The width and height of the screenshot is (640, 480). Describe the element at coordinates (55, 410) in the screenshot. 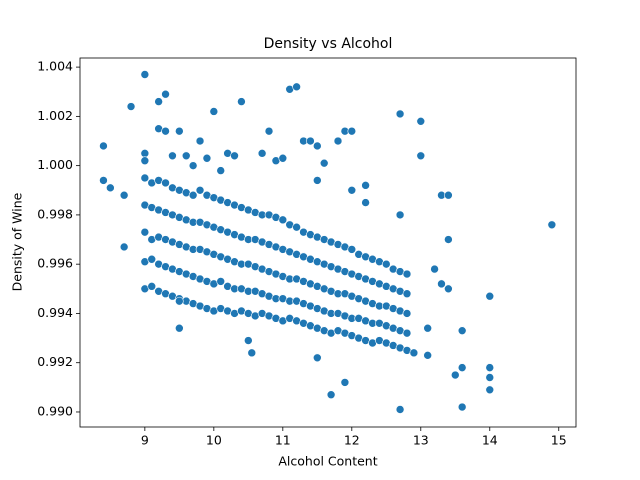

I see `y-tick-label: 0.990` at that location.